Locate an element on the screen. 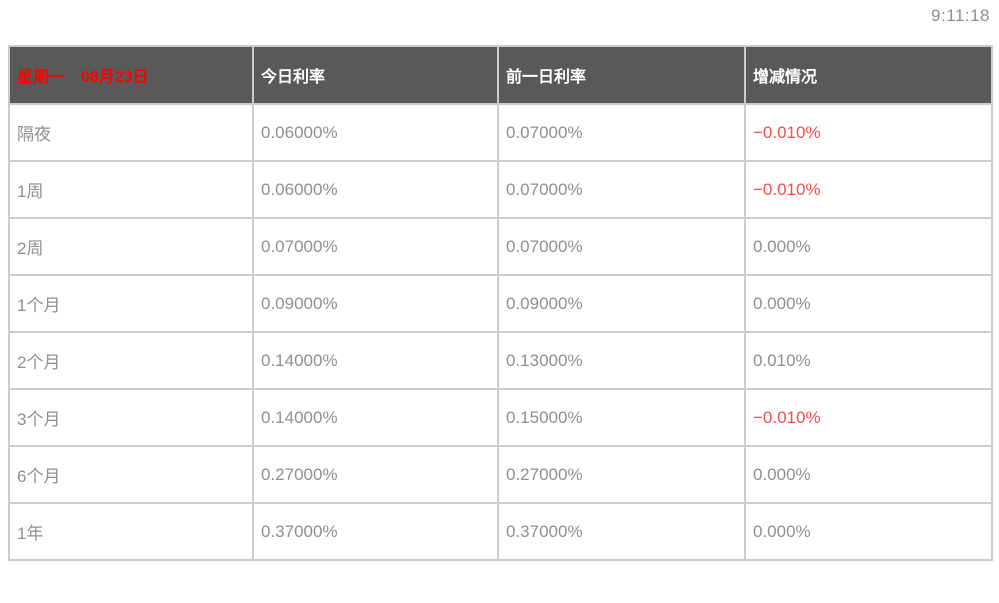 This screenshot has height=603, width=999. today-rate-cell: 0.07000% is located at coordinates (375, 246).